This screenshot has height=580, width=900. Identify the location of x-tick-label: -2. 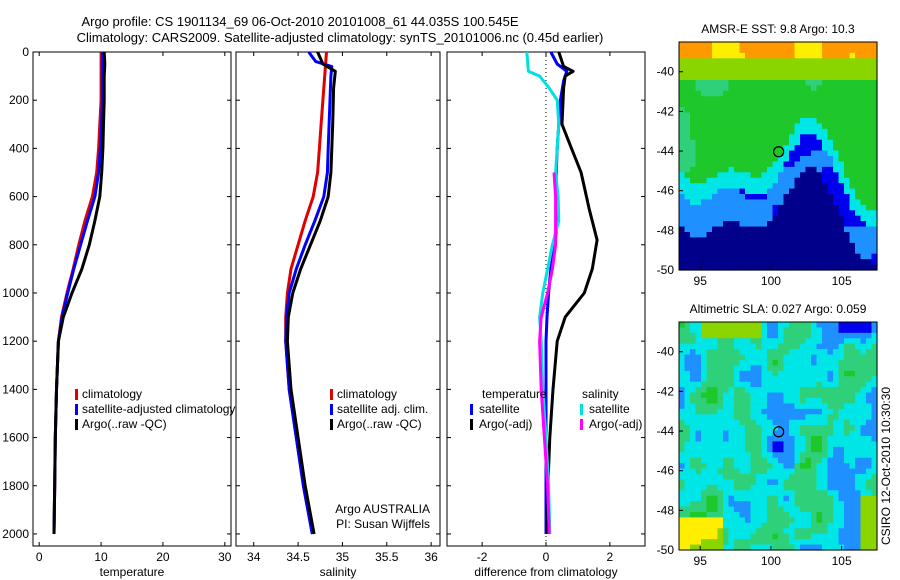
(482, 557).